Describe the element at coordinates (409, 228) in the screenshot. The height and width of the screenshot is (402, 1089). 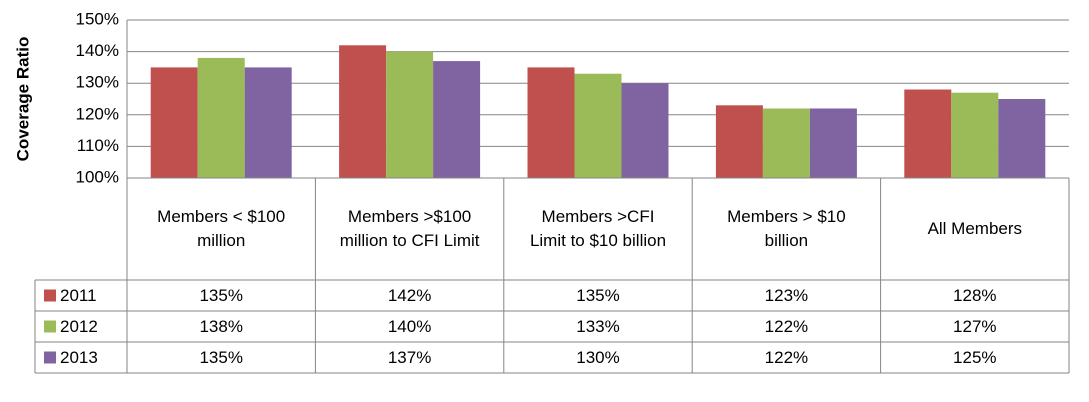
I see `category-label: Members >$100 million to CFI Limit` at that location.